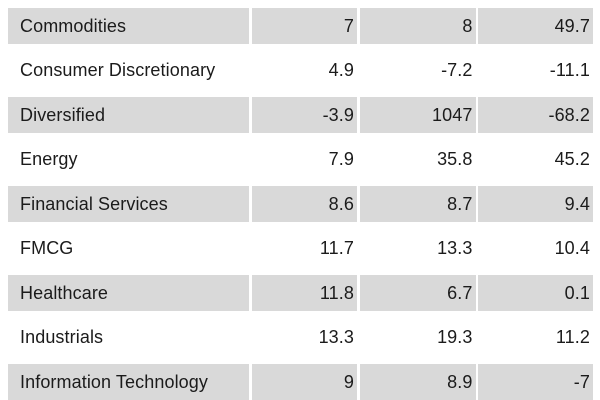 The height and width of the screenshot is (400, 600). I want to click on table-row: Financial Services 8.6 8.7 9.4, so click(300, 204).